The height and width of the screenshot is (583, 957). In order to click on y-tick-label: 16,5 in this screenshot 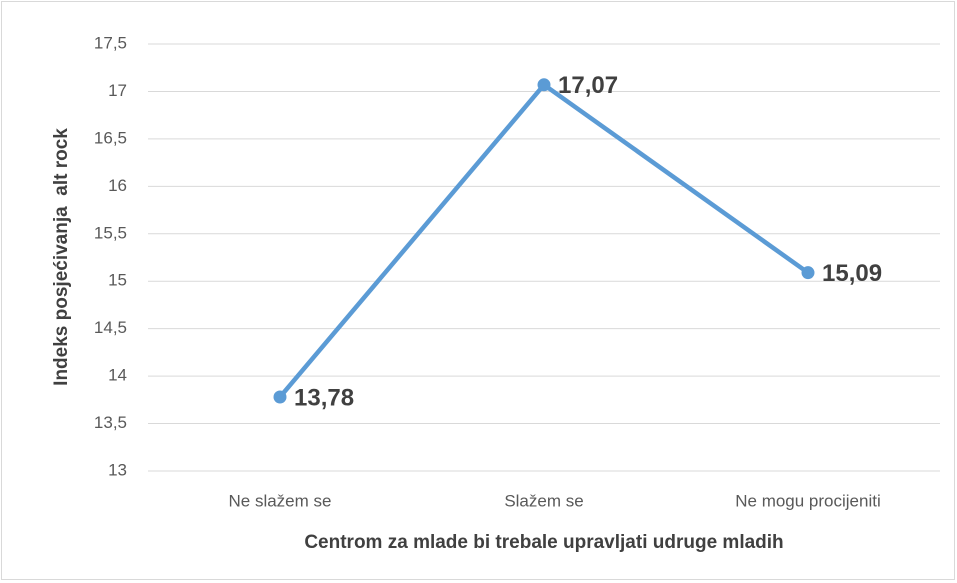, I will do `click(110, 137)`.